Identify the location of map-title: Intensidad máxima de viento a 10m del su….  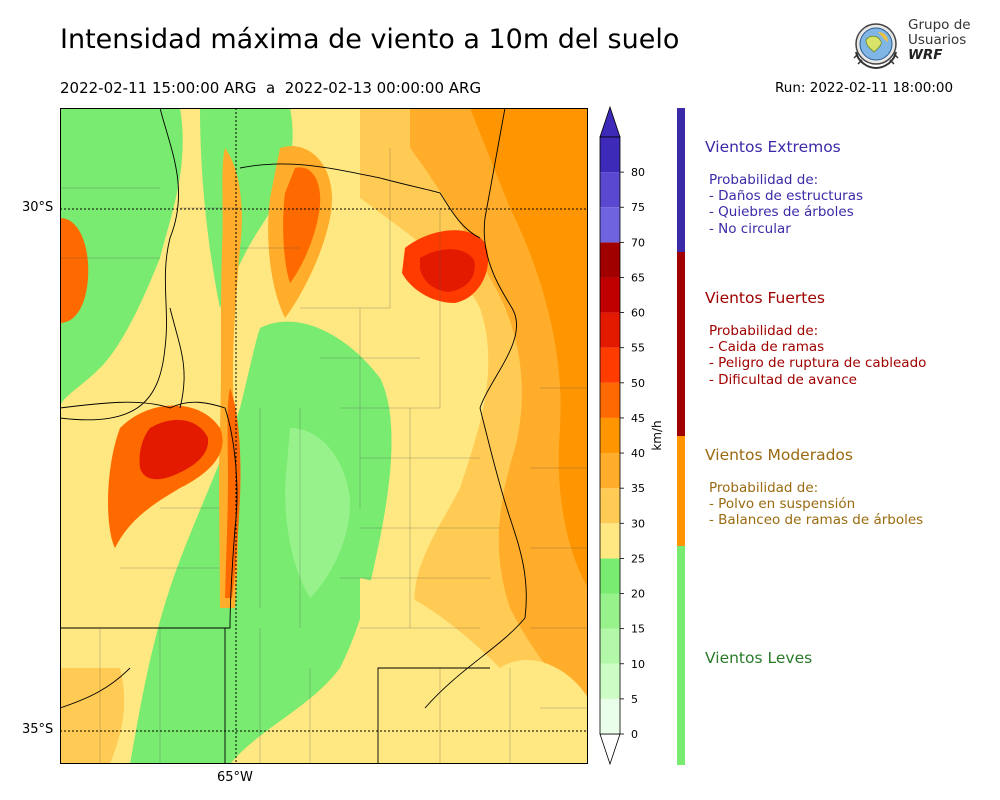
(370, 39).